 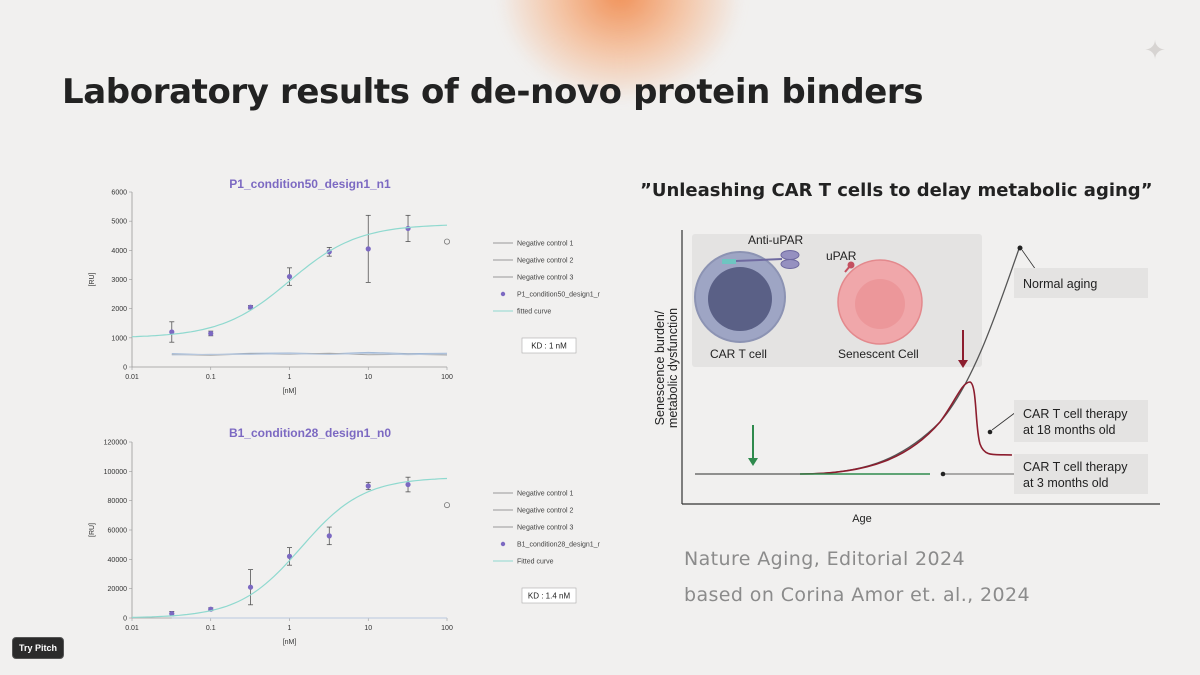 I want to click on kd-box, so click(x=549, y=595).